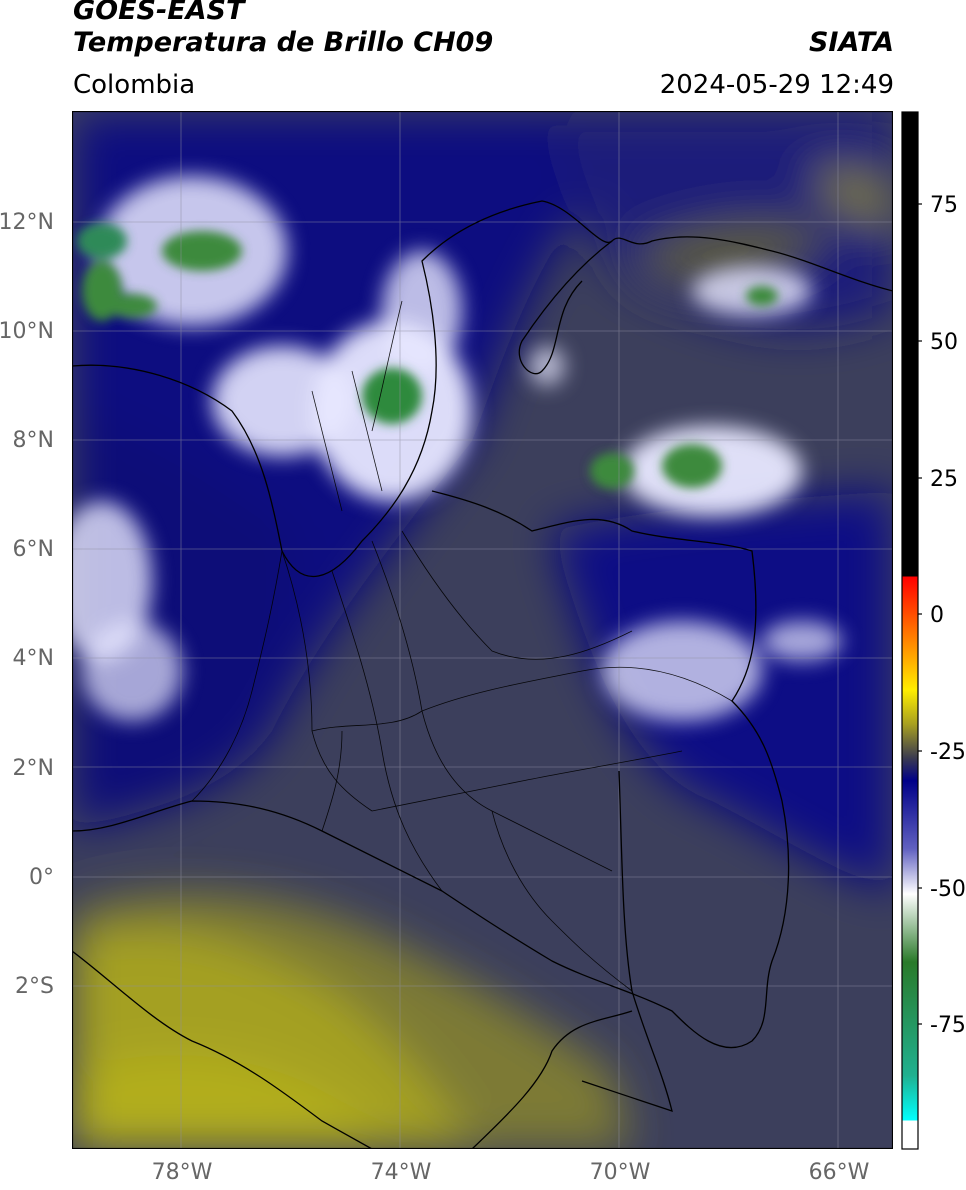 Image resolution: width=966 pixels, height=1190 pixels. What do you see at coordinates (27, 331) in the screenshot?
I see `lat-label-10n: 10°N` at bounding box center [27, 331].